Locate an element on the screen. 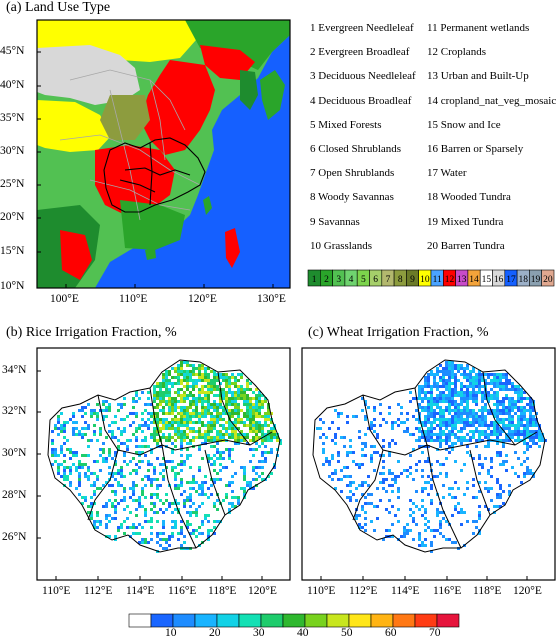 This screenshot has height=639, width=560. land-use-colorbar-label: 18 is located at coordinates (524, 280).